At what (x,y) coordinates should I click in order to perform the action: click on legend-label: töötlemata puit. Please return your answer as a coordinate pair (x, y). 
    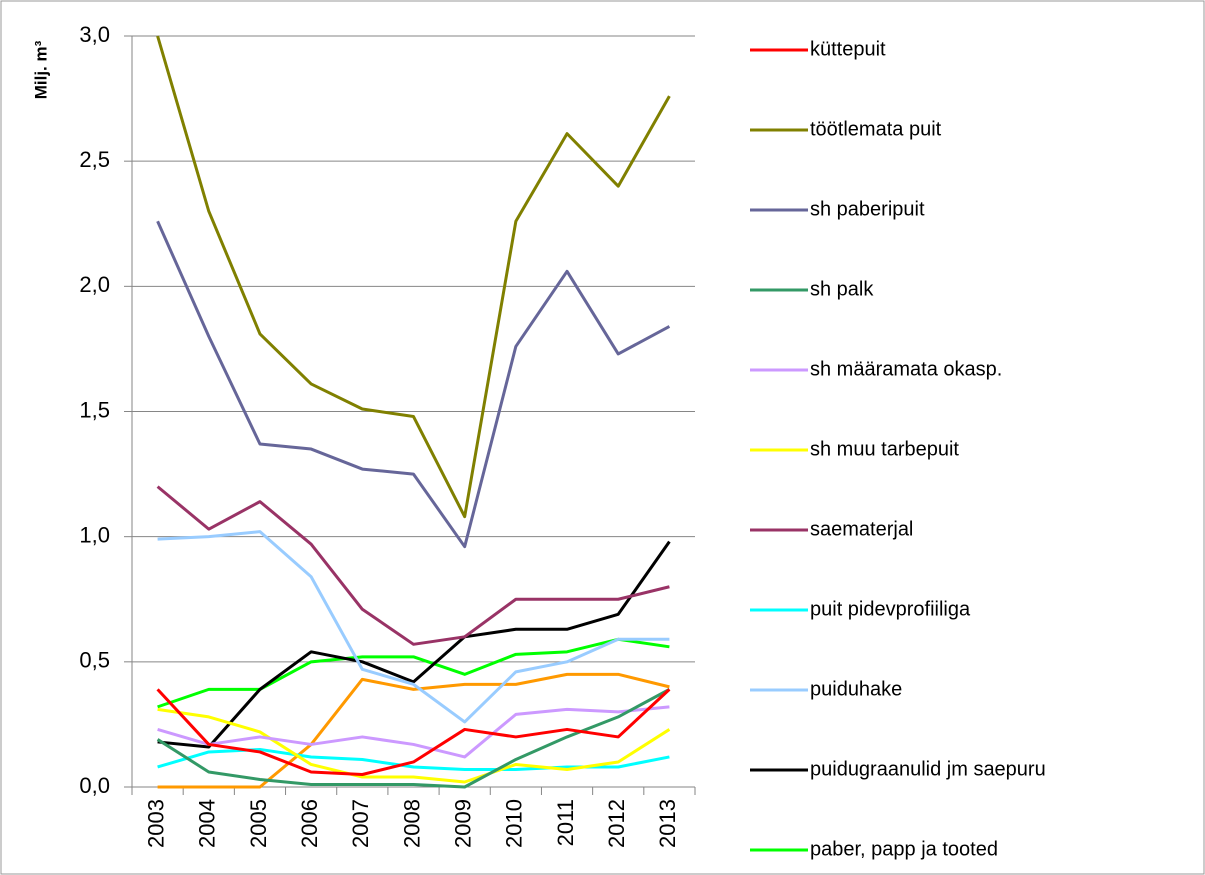
    Looking at the image, I should click on (876, 129).